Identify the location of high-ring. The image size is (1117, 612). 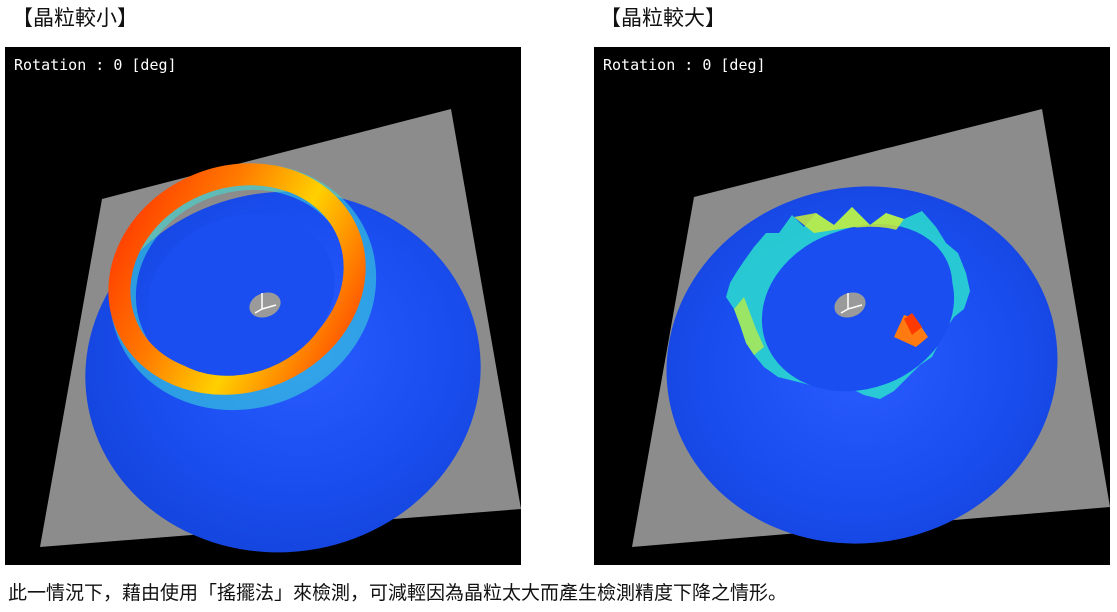
(237, 279).